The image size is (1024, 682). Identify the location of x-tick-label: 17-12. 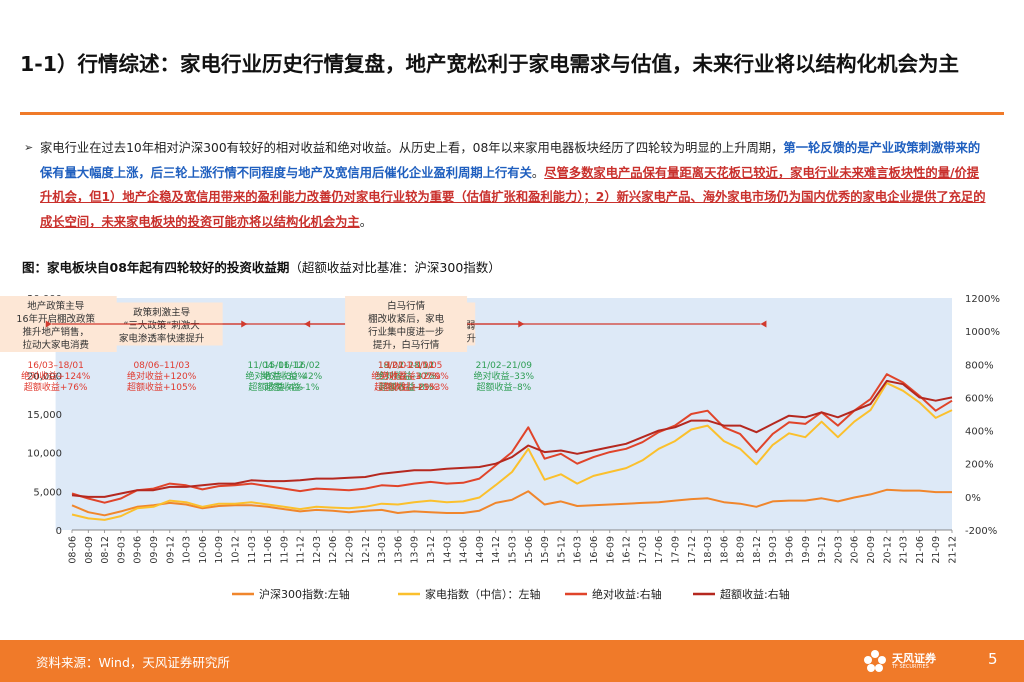
(692, 550).